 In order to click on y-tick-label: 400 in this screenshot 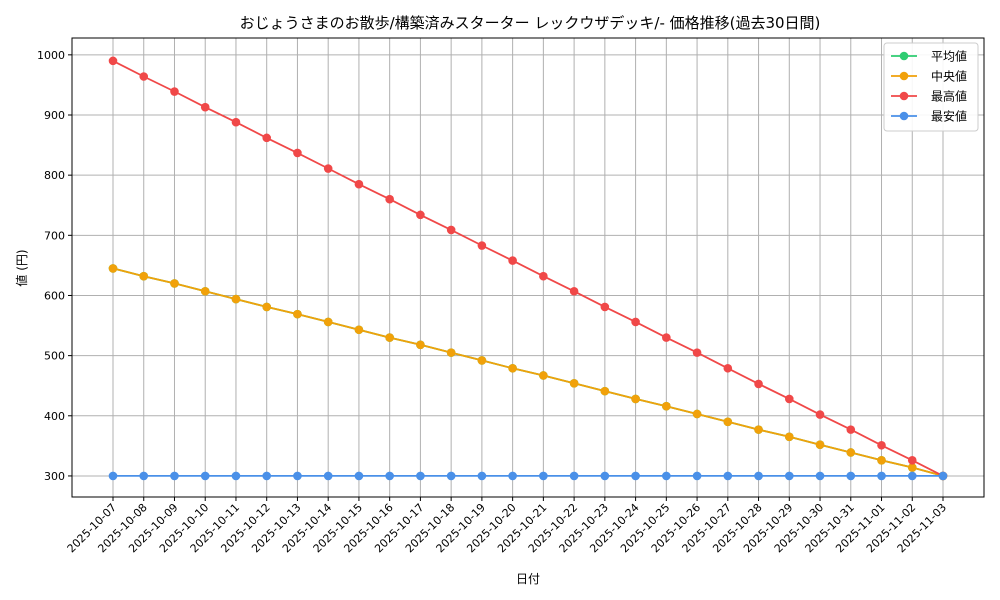, I will do `click(54, 416)`.